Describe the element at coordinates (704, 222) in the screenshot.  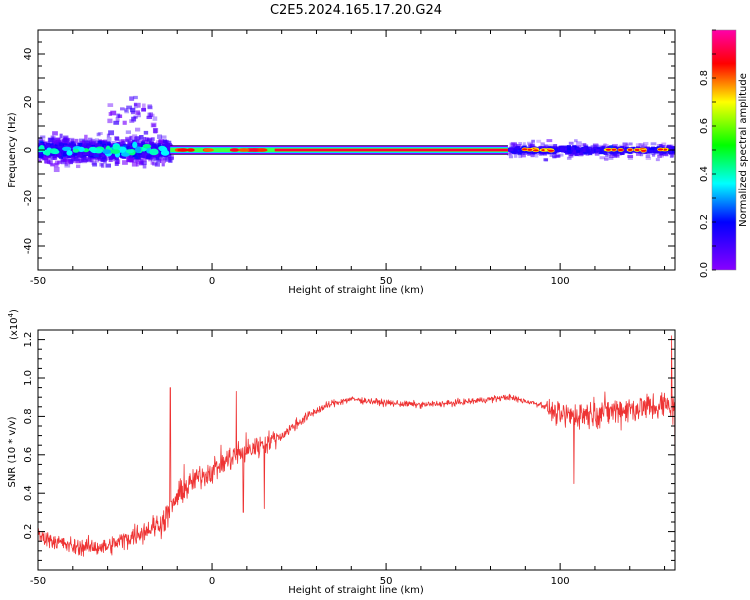
I see `colorbar-tick-label: 0.2` at that location.